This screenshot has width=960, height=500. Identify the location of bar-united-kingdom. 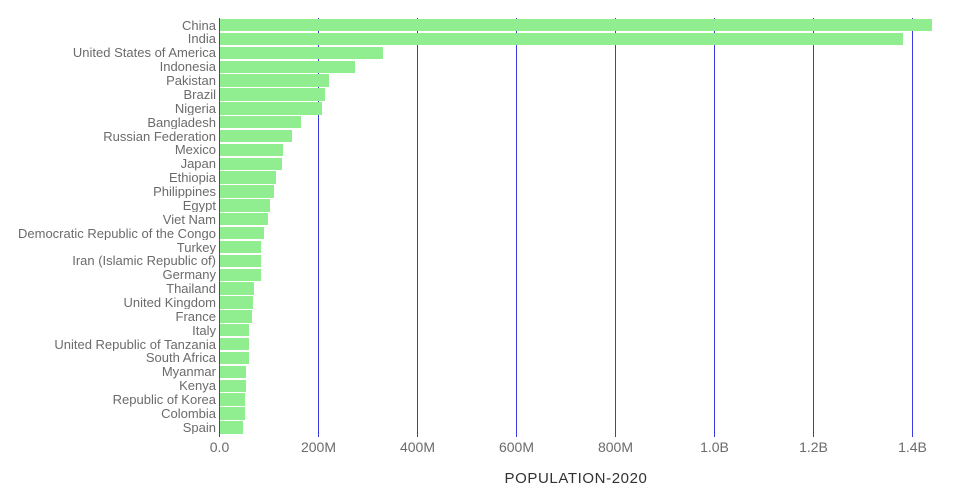
(236, 302).